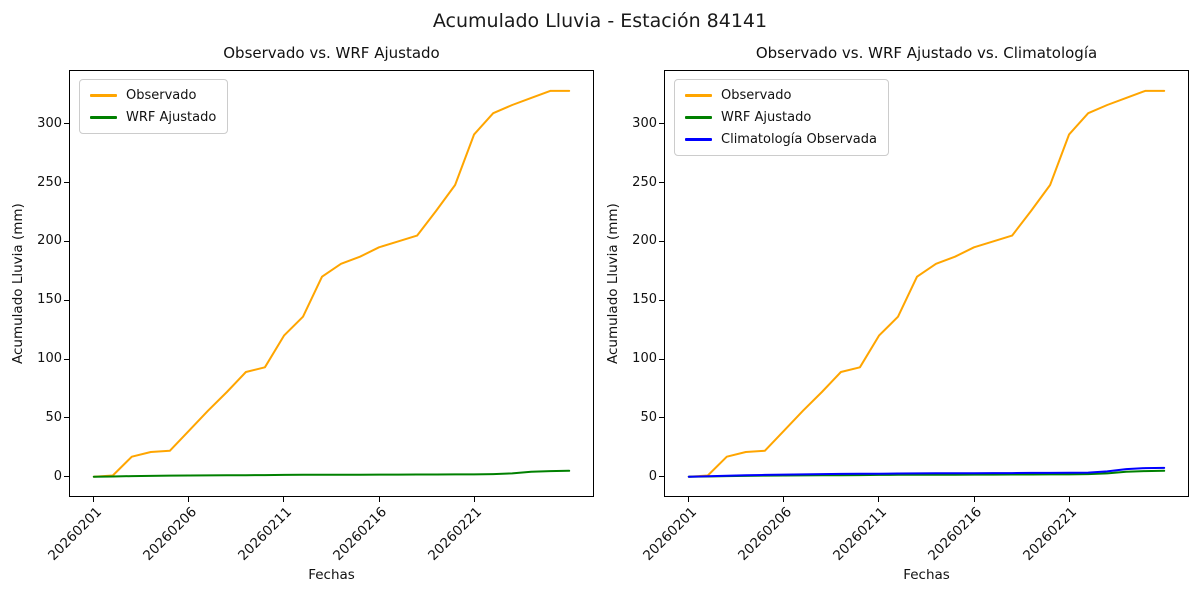  Describe the element at coordinates (154, 106) in the screenshot. I see `axes-left-legend: Observado WRF Ajustado` at that location.